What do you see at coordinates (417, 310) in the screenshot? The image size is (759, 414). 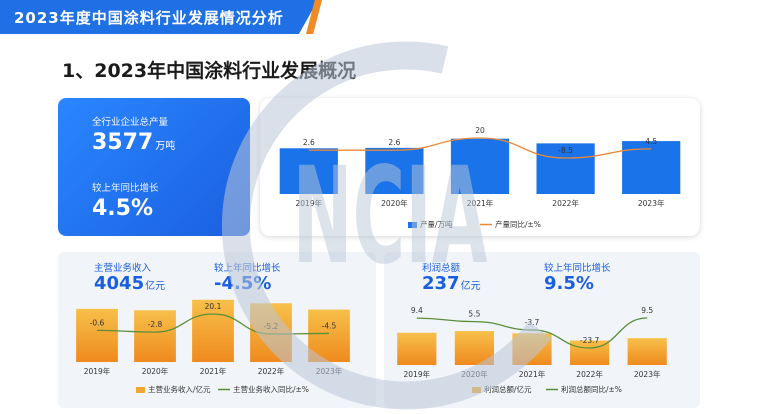 I see `growth-data-label: 9.4` at bounding box center [417, 310].